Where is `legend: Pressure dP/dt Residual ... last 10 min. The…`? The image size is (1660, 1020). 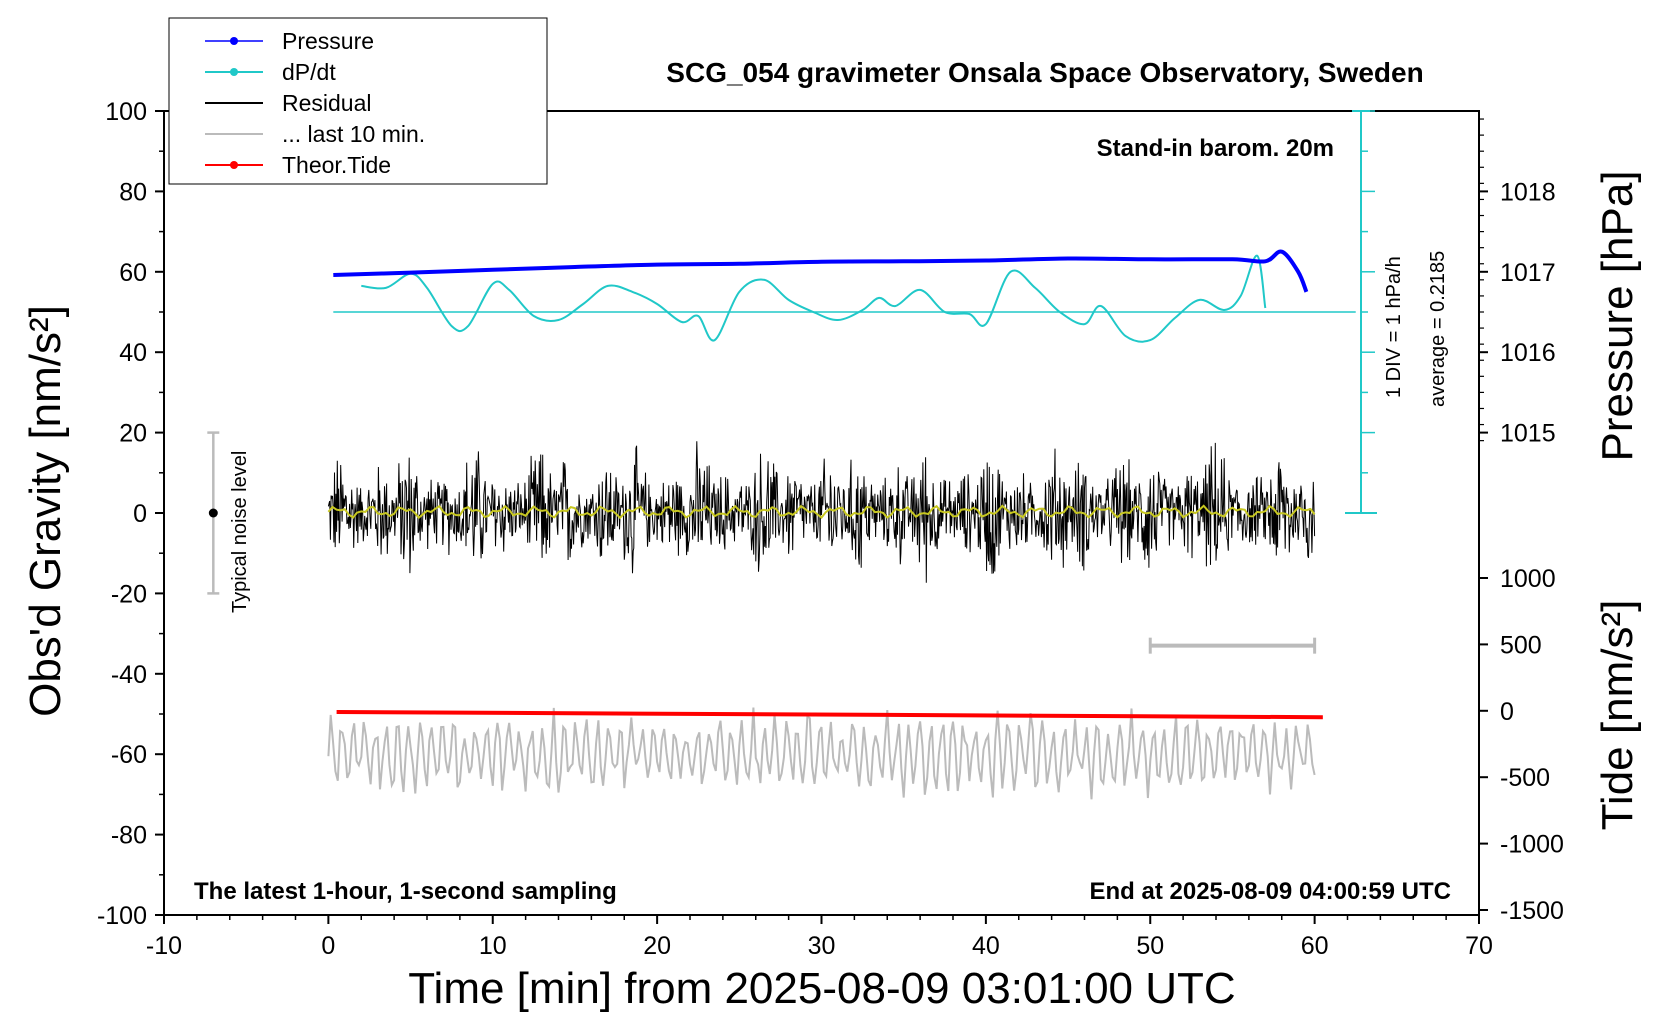 legend: Pressure dP/dt Residual ... last 10 min. The… is located at coordinates (358, 101).